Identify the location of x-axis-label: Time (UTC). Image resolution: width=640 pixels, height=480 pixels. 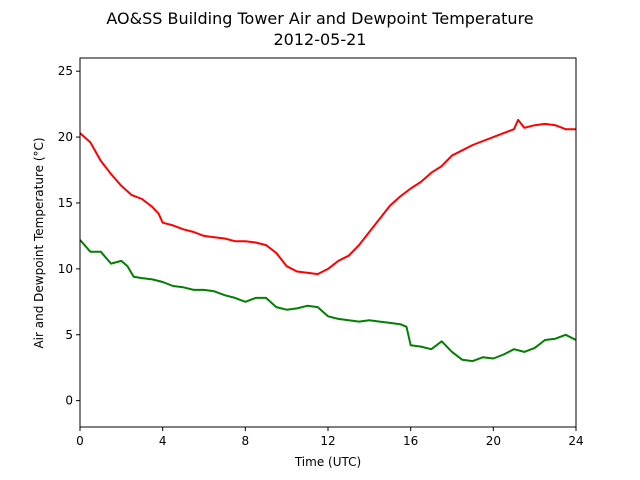
(327, 462).